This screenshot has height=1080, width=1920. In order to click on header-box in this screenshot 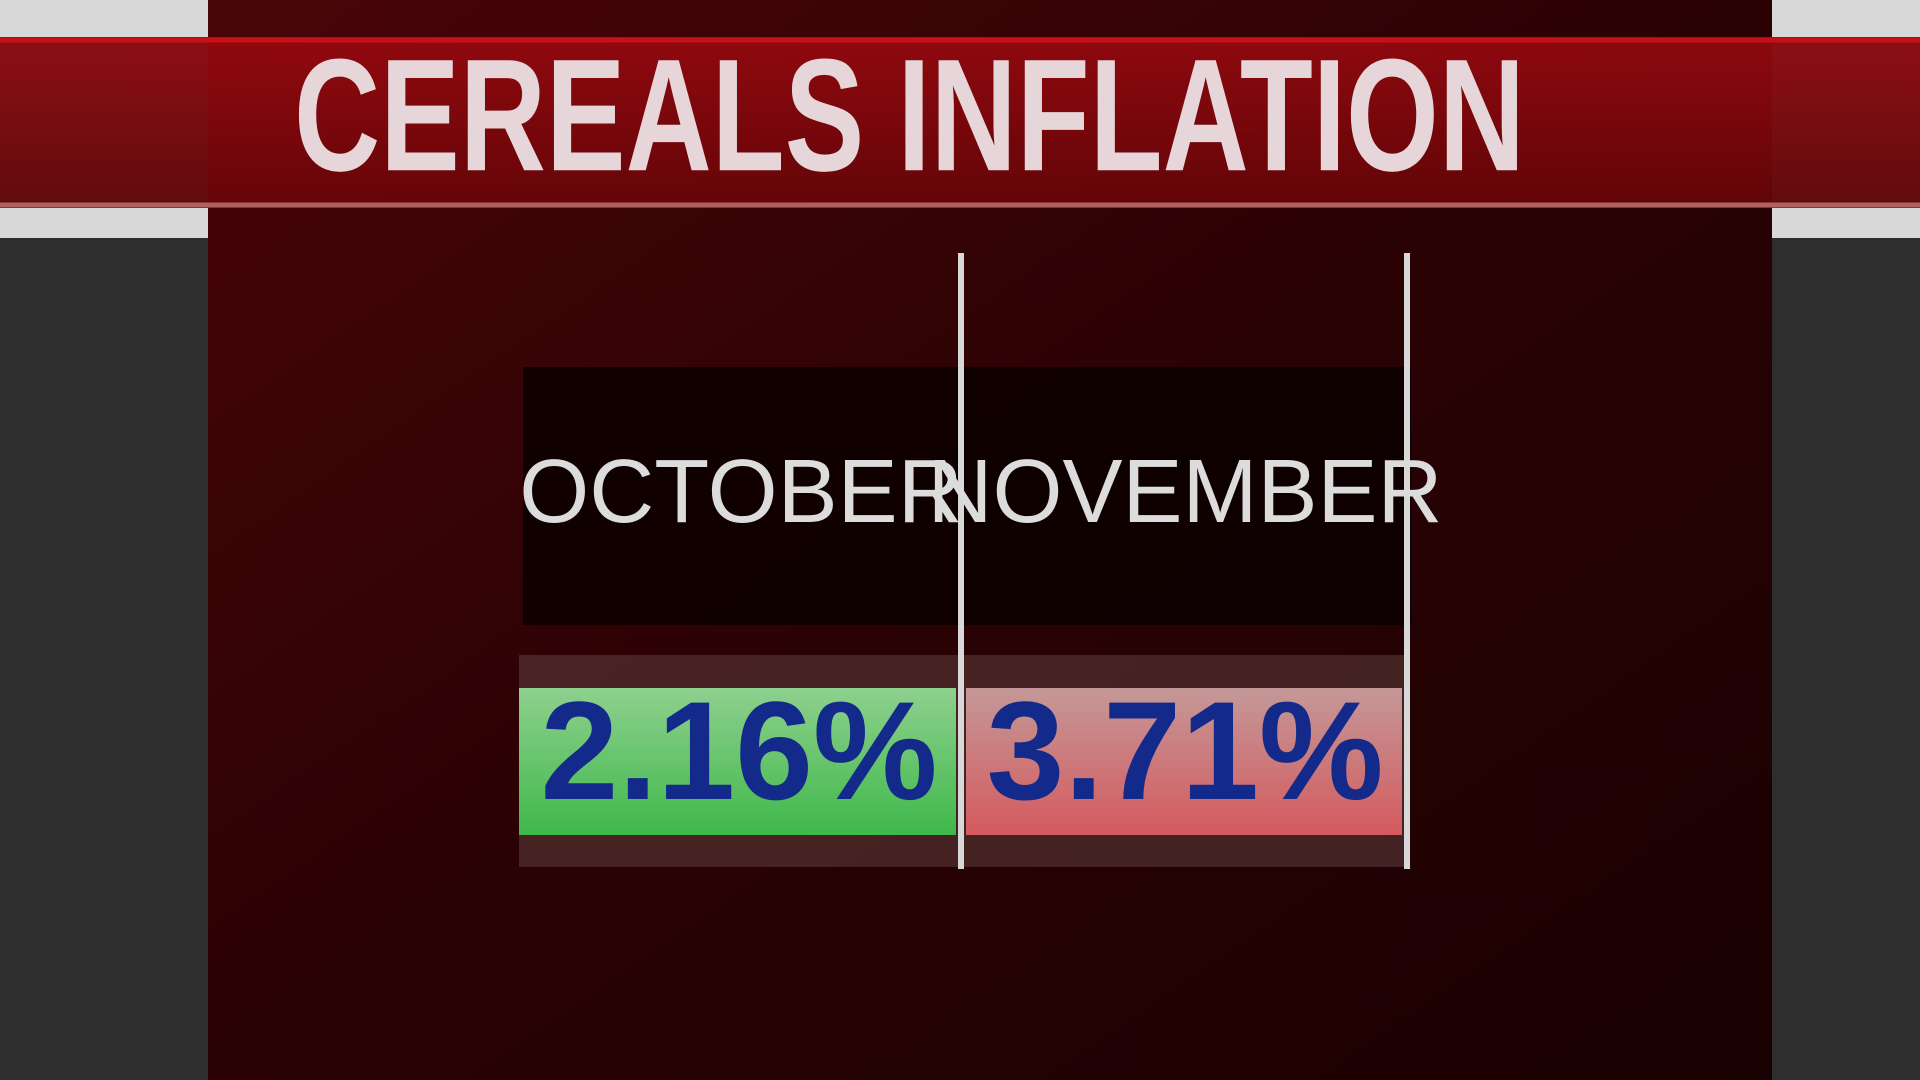, I will do `click(967, 496)`.